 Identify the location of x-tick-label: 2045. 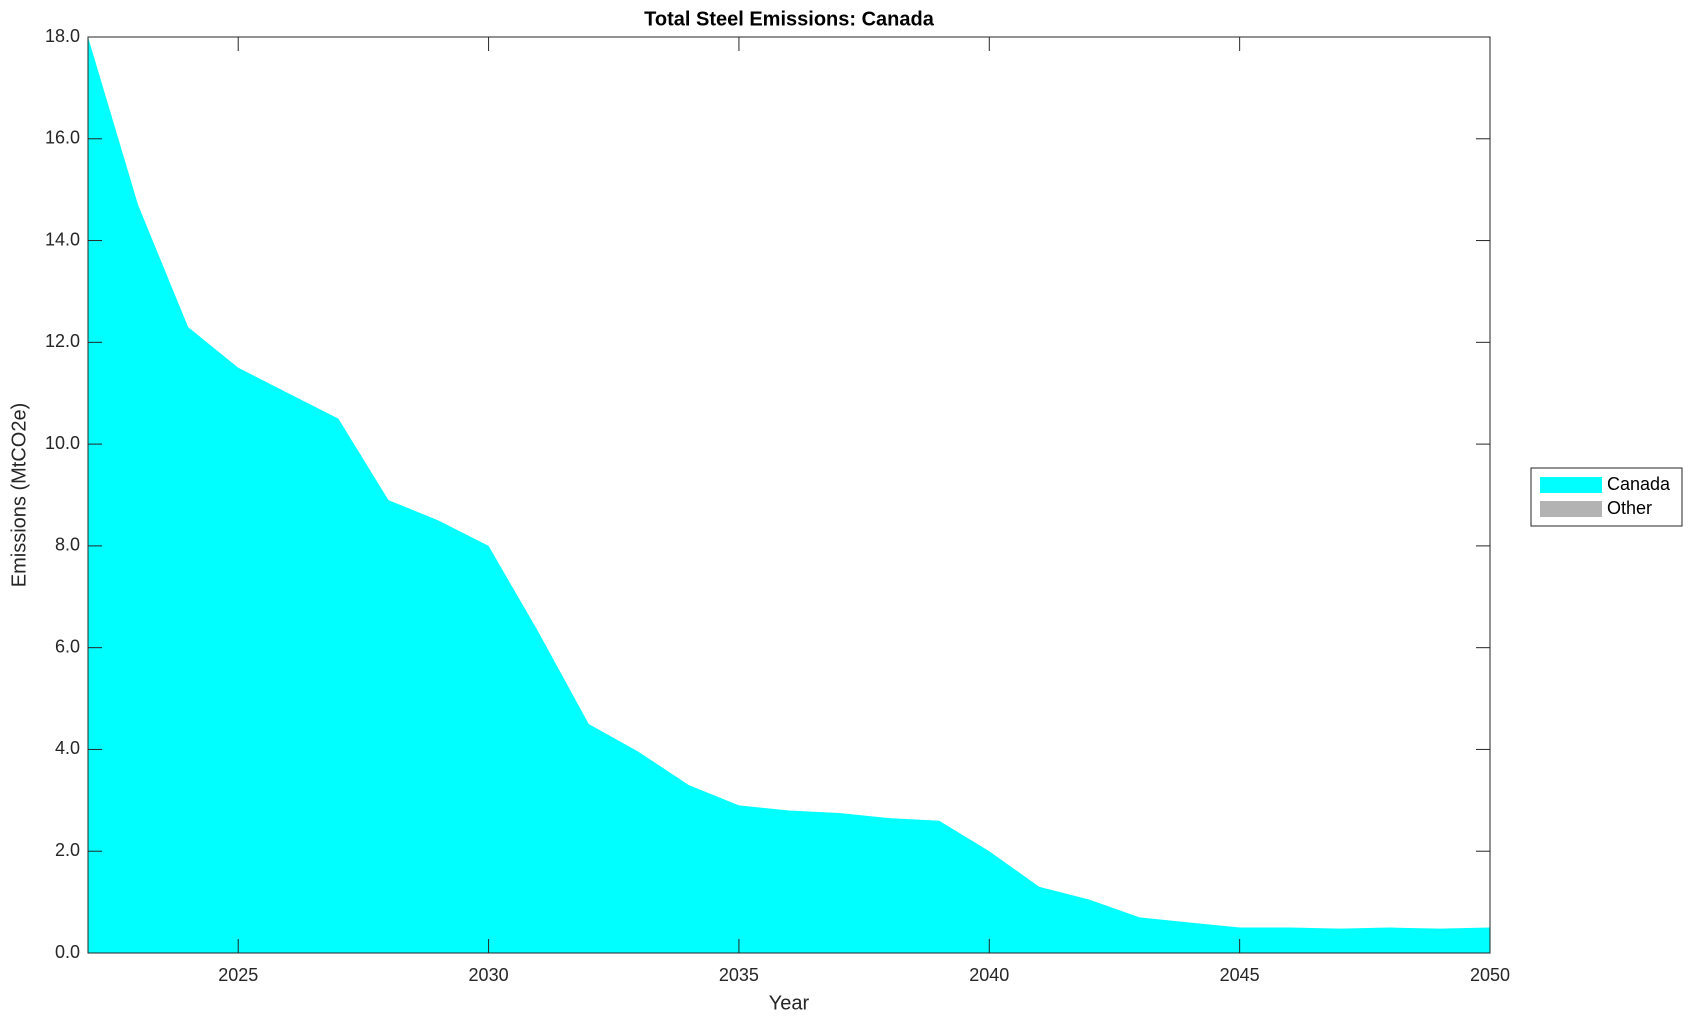
(1240, 975).